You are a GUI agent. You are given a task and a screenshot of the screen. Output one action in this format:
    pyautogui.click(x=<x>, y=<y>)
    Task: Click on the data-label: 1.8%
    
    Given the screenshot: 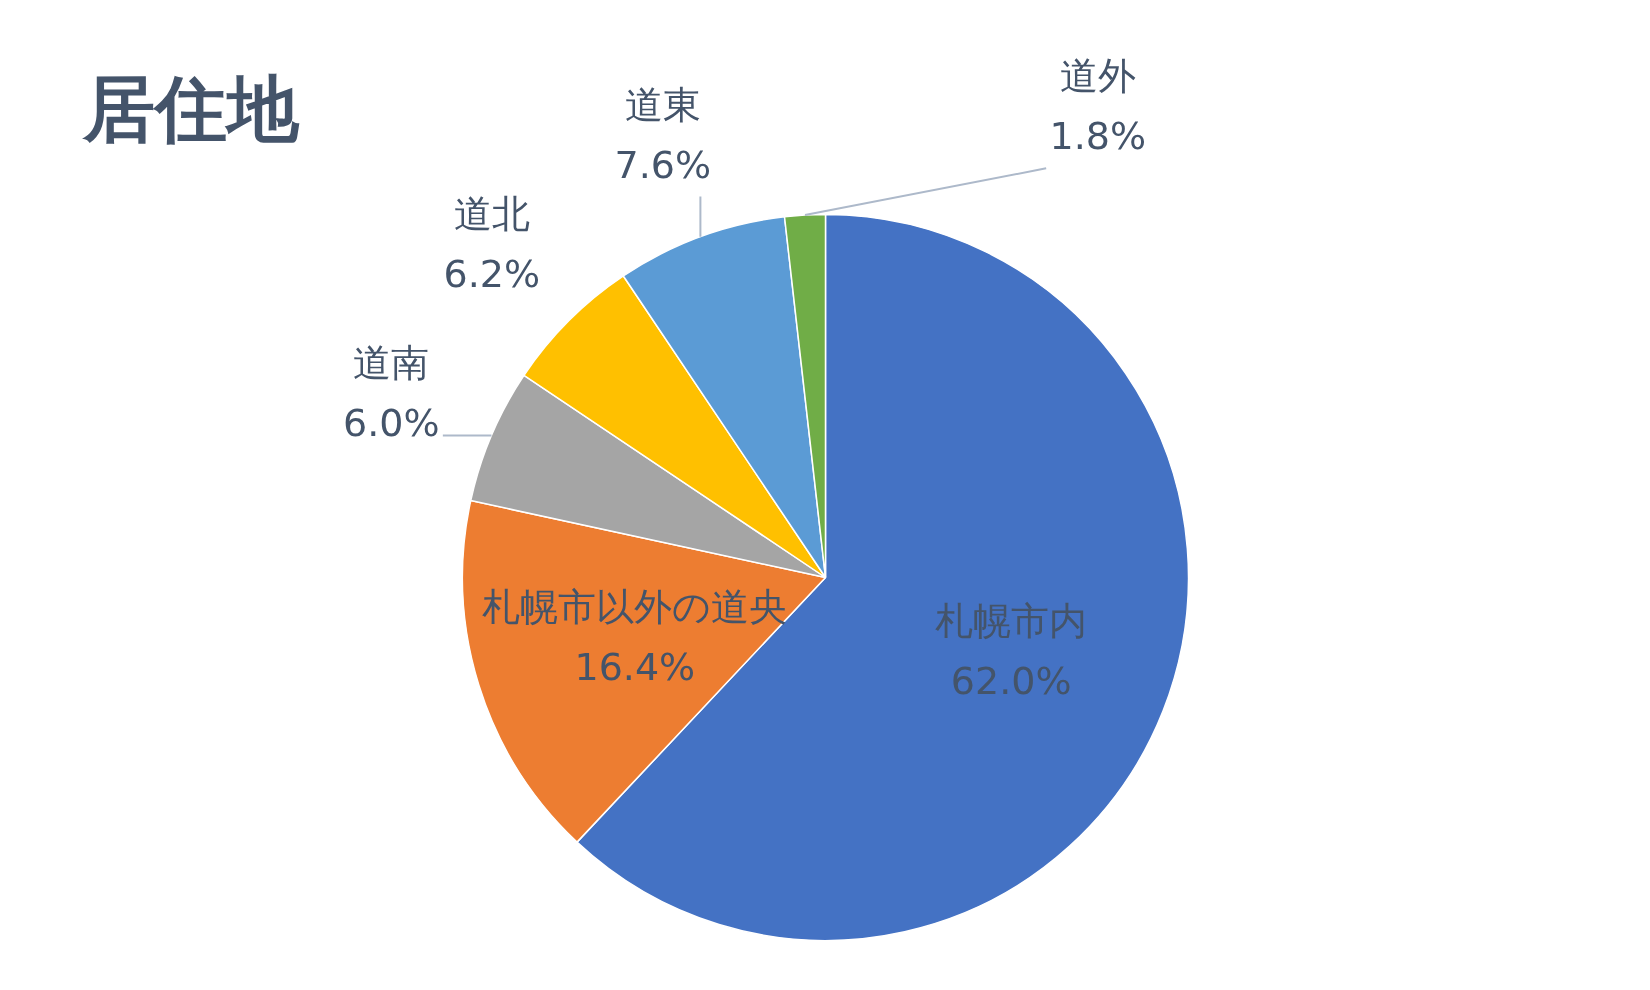 What is the action you would take?
    pyautogui.click(x=1098, y=136)
    